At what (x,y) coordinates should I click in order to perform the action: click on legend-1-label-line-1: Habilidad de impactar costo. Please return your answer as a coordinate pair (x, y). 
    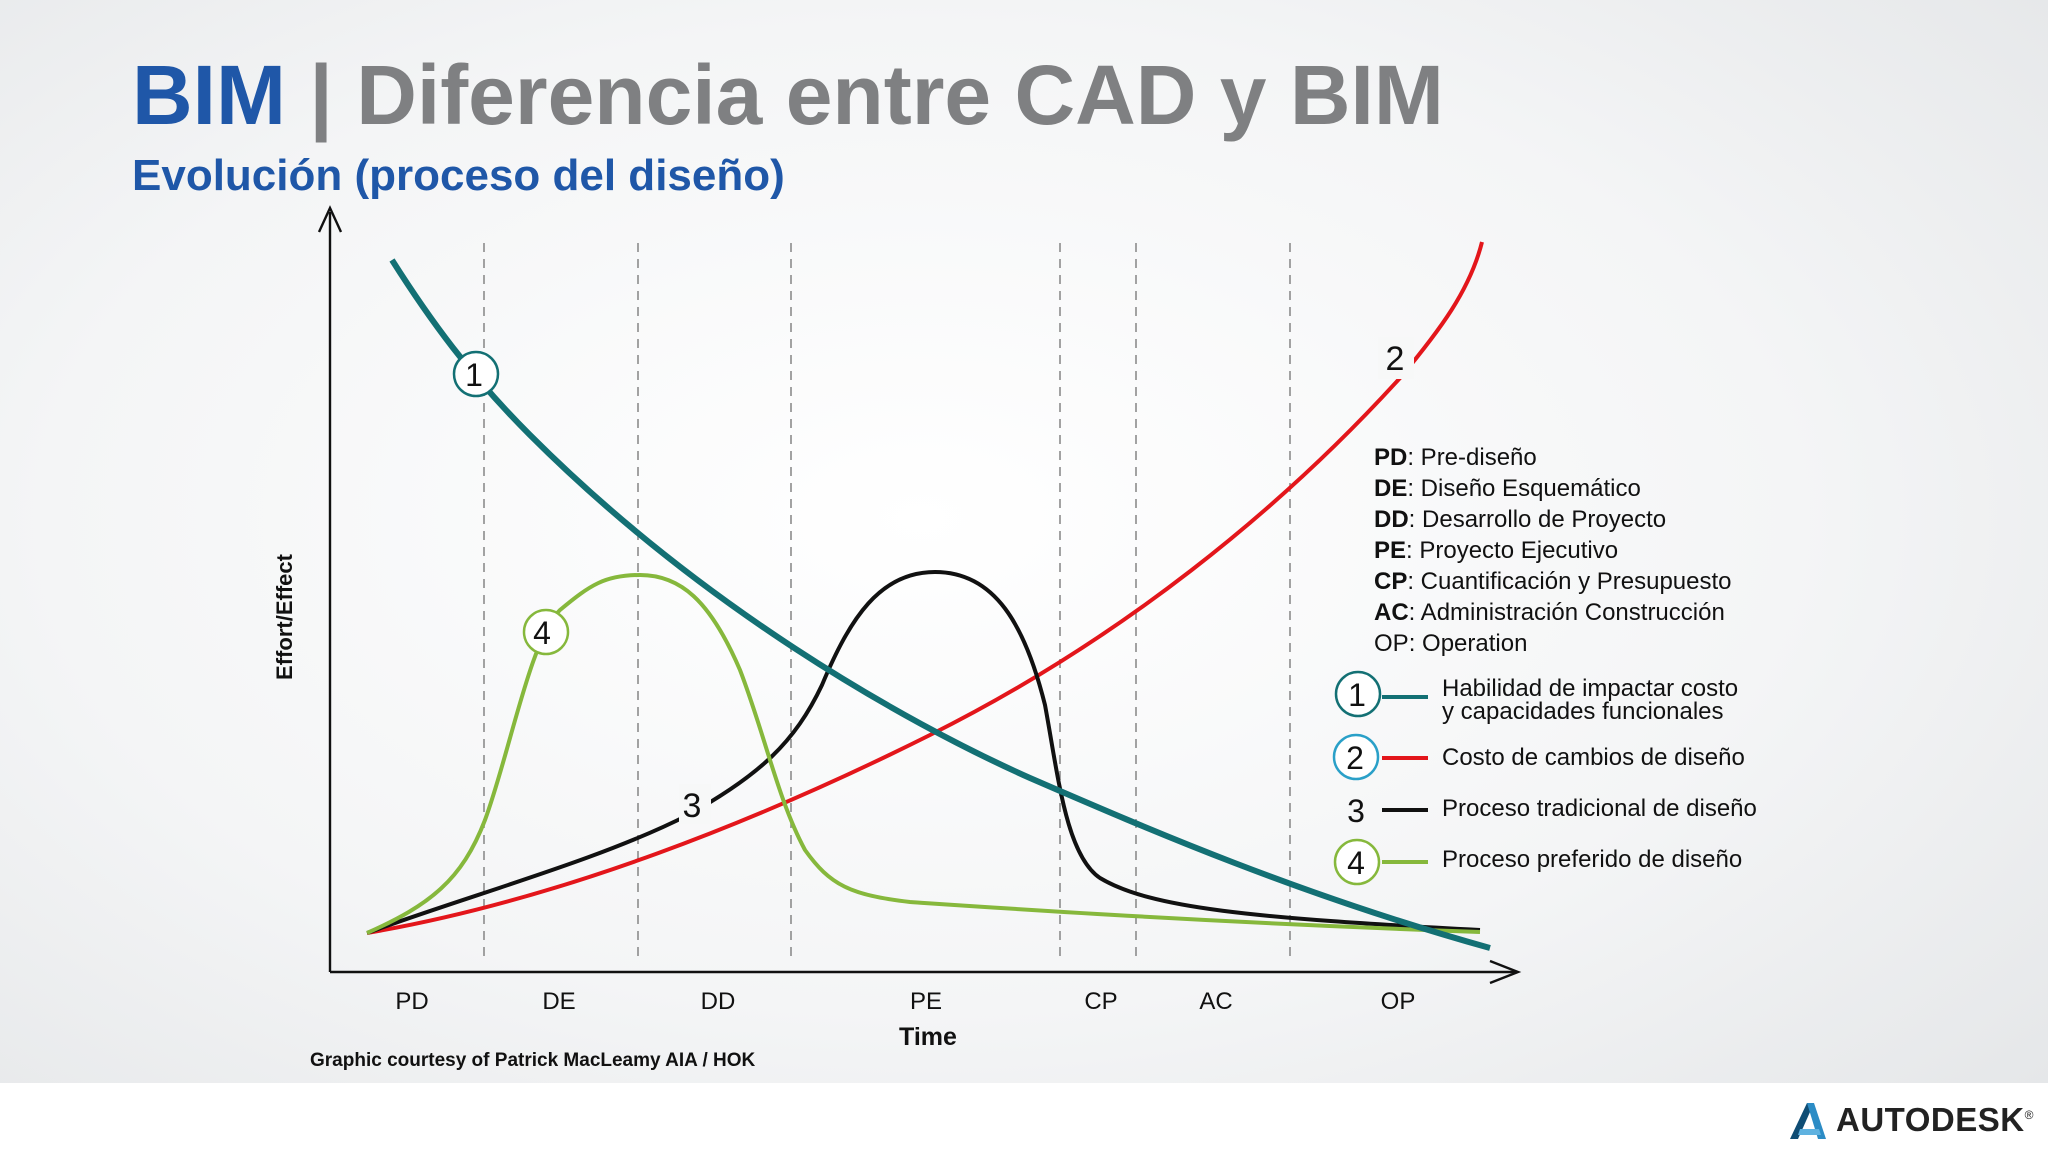
    Looking at the image, I should click on (1590, 688).